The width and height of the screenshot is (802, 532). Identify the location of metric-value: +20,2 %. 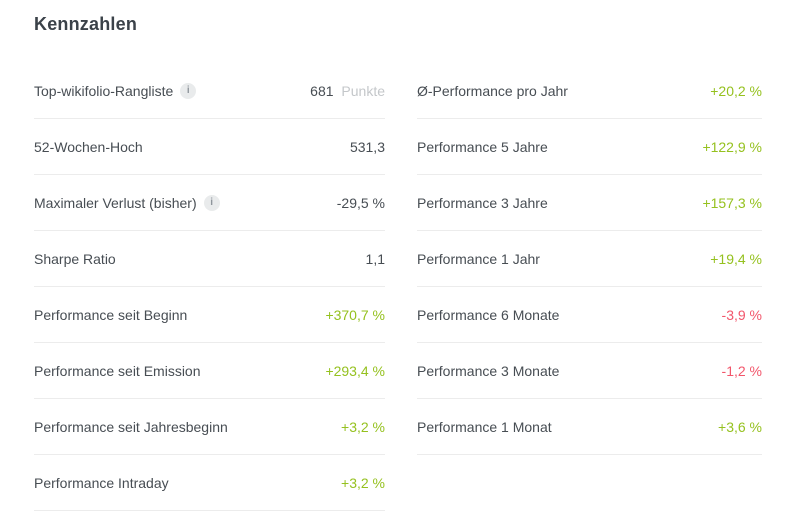
(736, 91).